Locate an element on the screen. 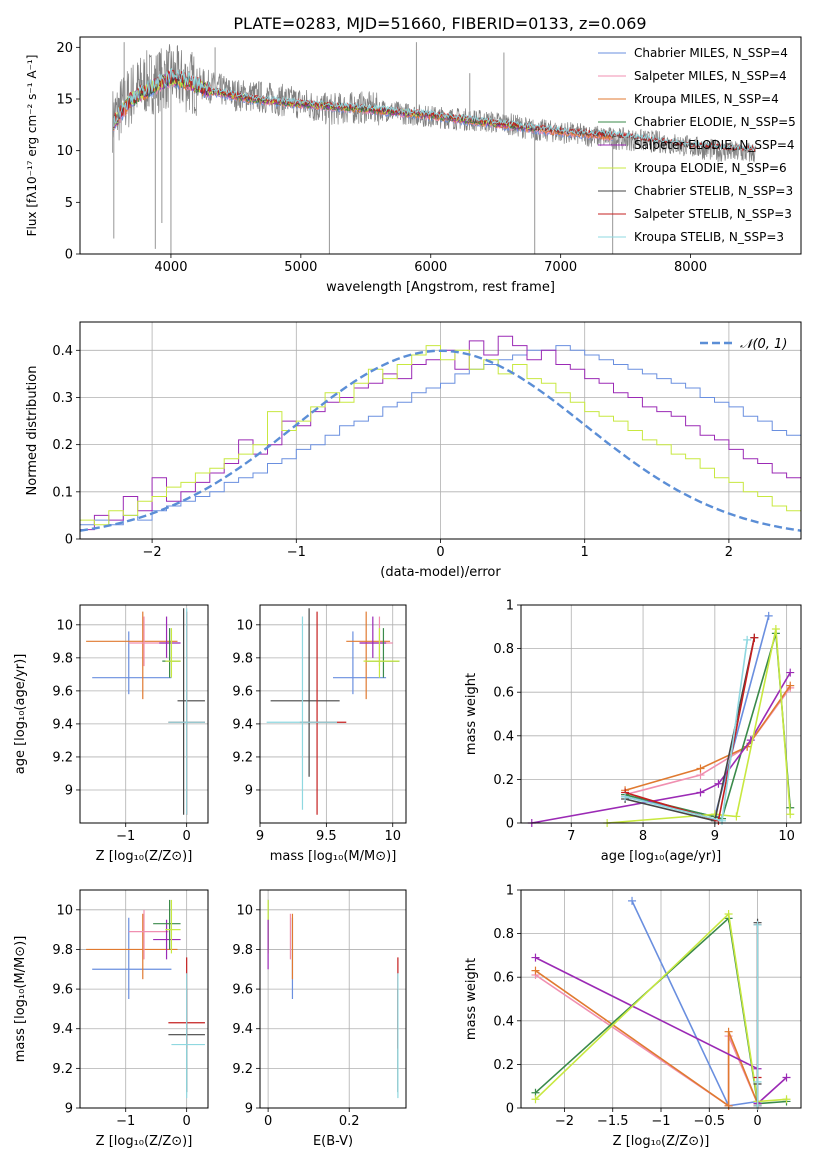  legend-label: Salpeter ELODIE, N_SSP=4 is located at coordinates (714, 145).